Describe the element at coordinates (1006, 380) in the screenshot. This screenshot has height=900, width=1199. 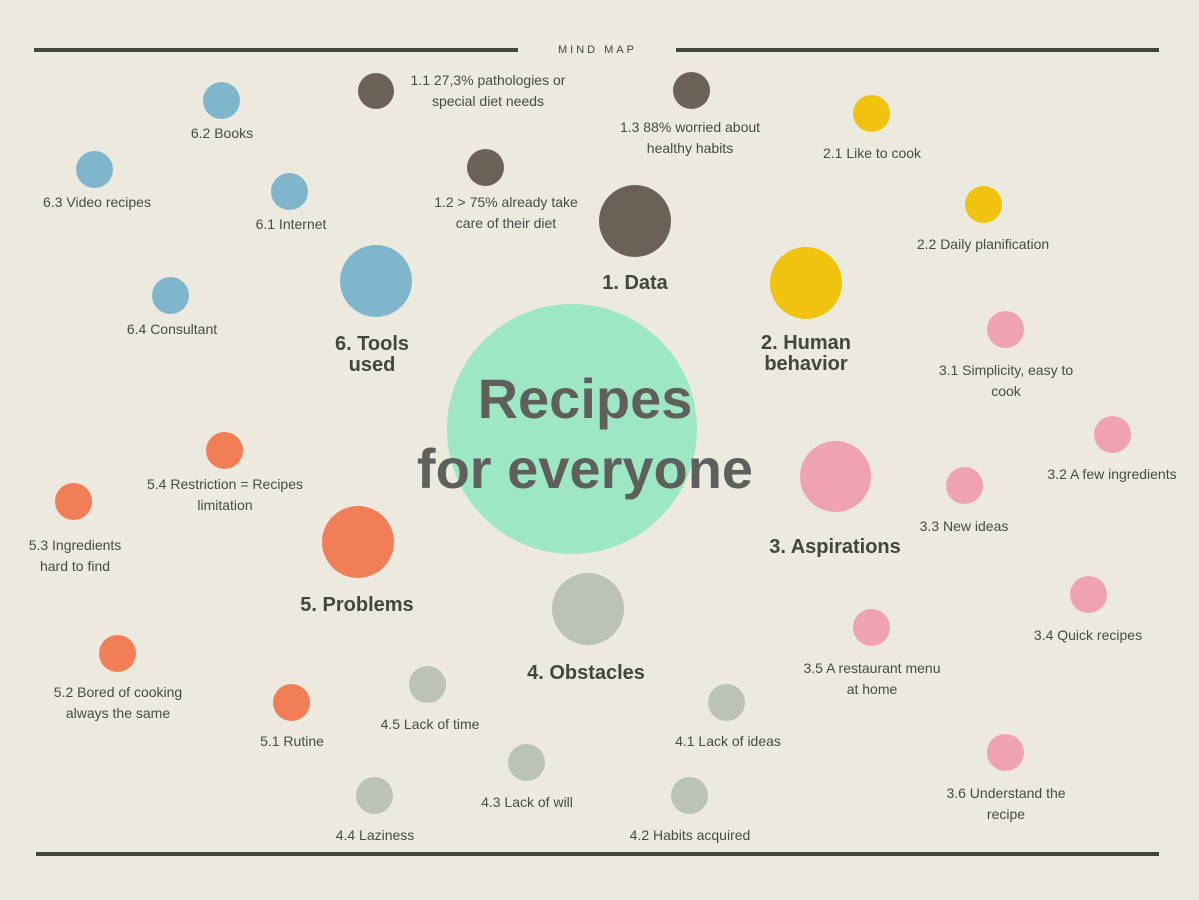
I see `aspirations-item-3-1-label: 3.1 Simplicity, easy to cook` at that location.